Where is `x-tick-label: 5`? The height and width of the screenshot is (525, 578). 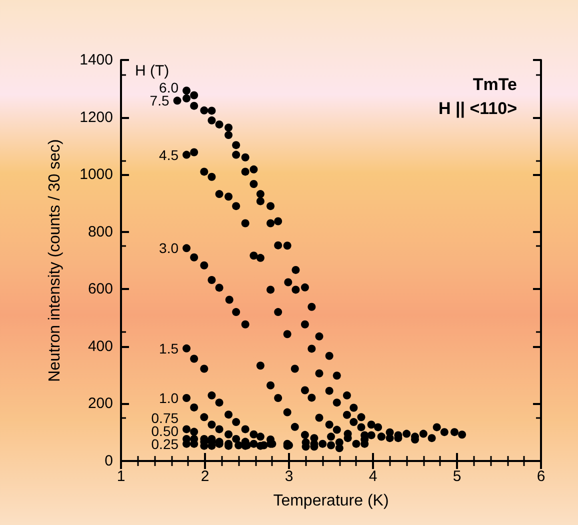 x-tick-label: 5 is located at coordinates (457, 476).